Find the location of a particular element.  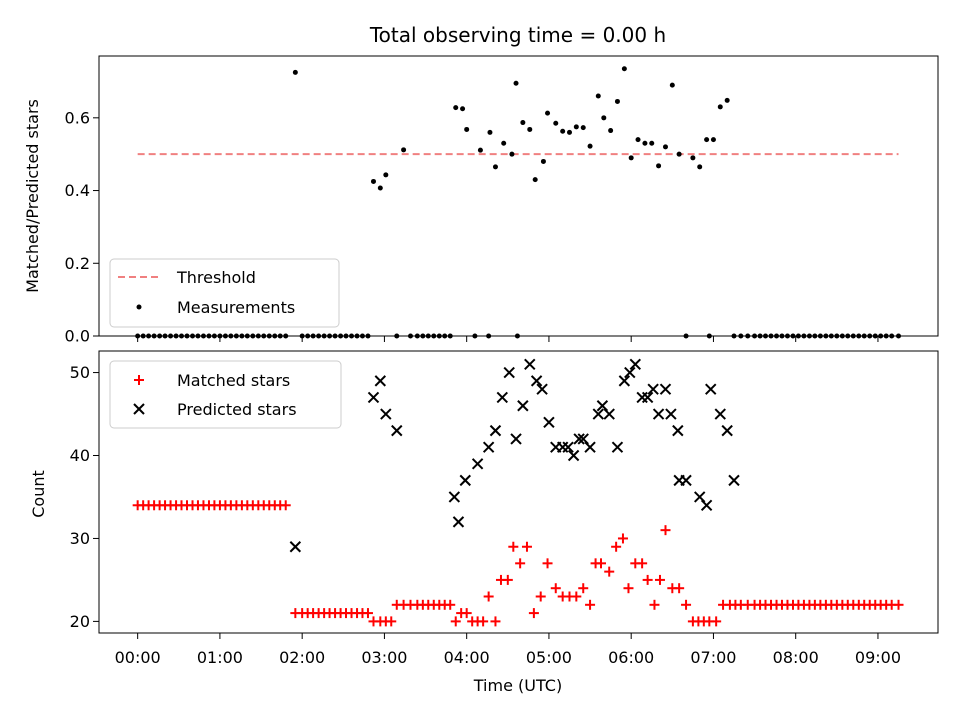

x-tick-label: 07:00 is located at coordinates (713, 657).